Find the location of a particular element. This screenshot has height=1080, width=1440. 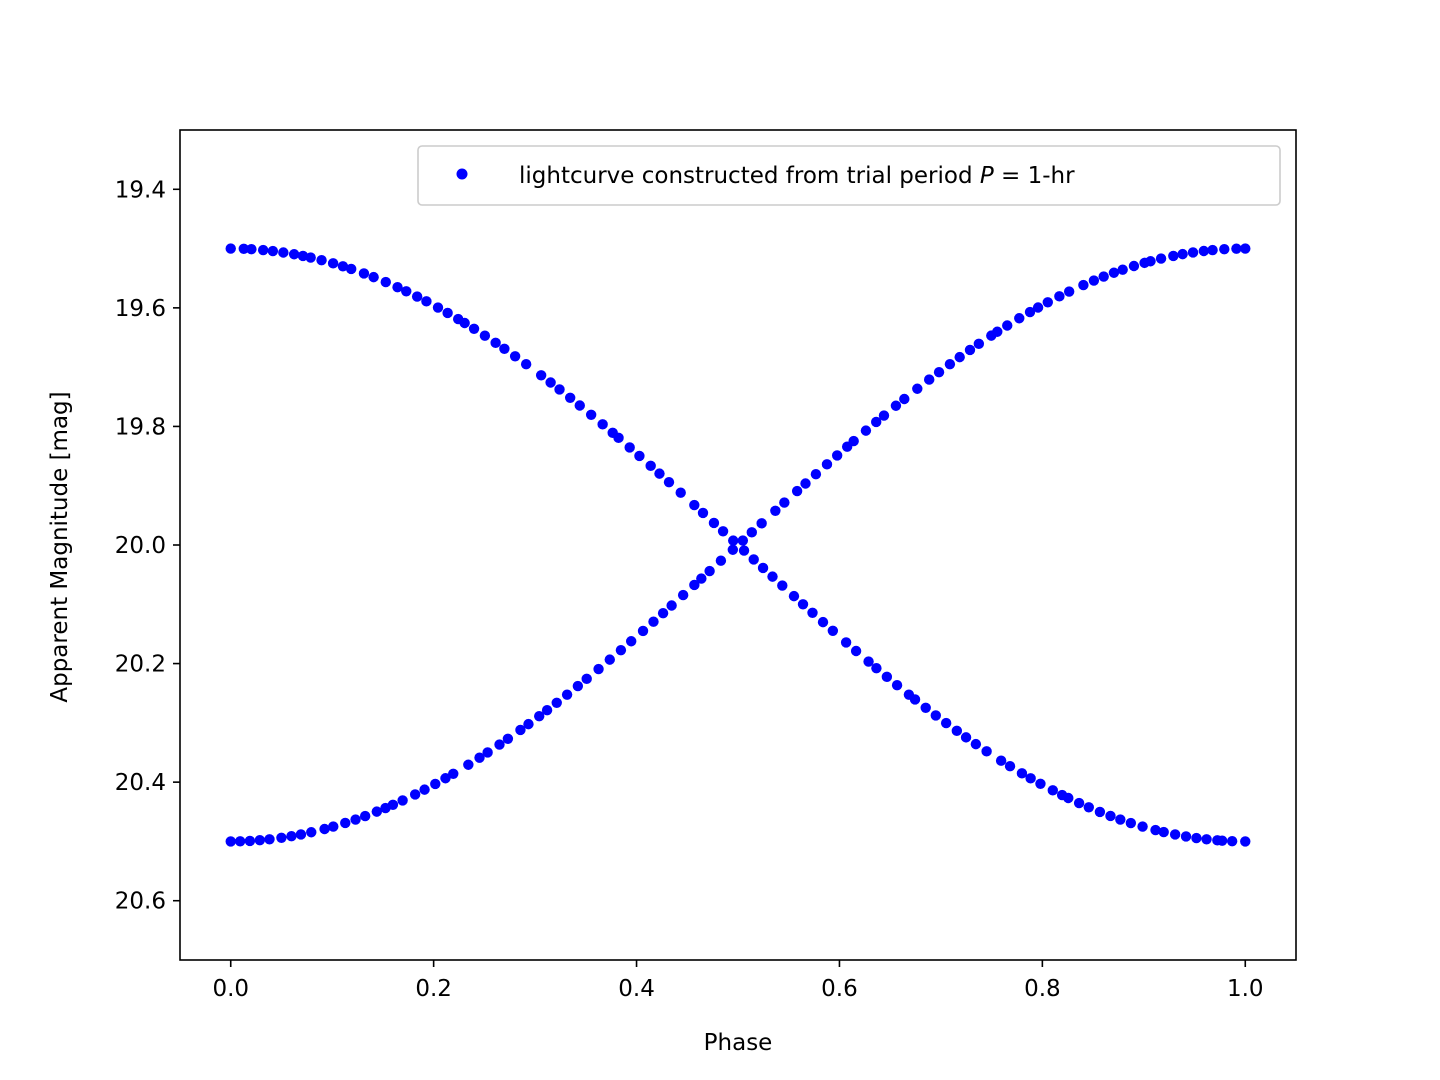

legend-marker is located at coordinates (462, 174).